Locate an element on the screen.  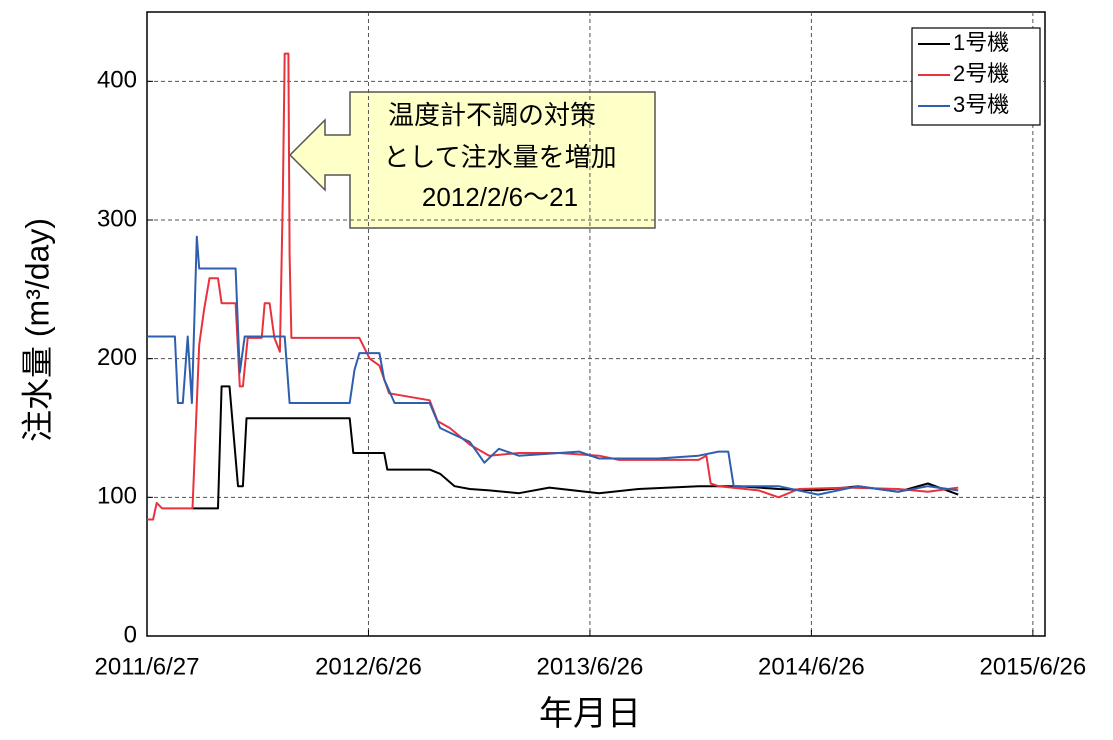
legend-label: 1号機 is located at coordinates (981, 42).